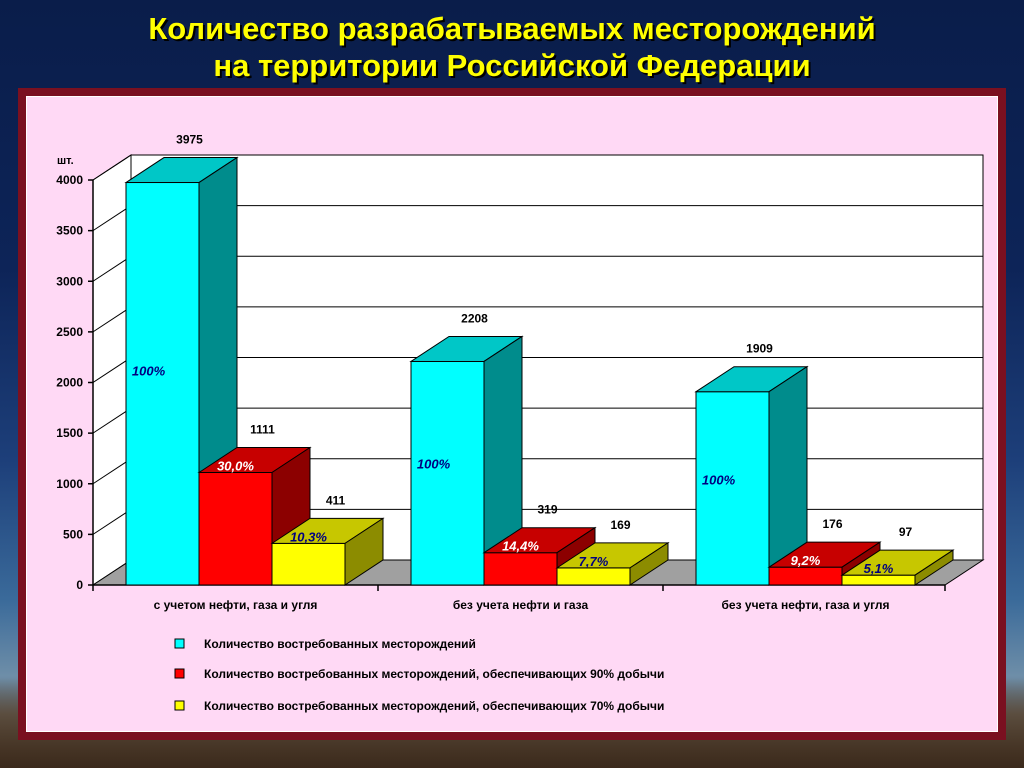 The width and height of the screenshot is (1024, 768). Describe the element at coordinates (262, 430) in the screenshot. I see `value-label: 1111` at that location.